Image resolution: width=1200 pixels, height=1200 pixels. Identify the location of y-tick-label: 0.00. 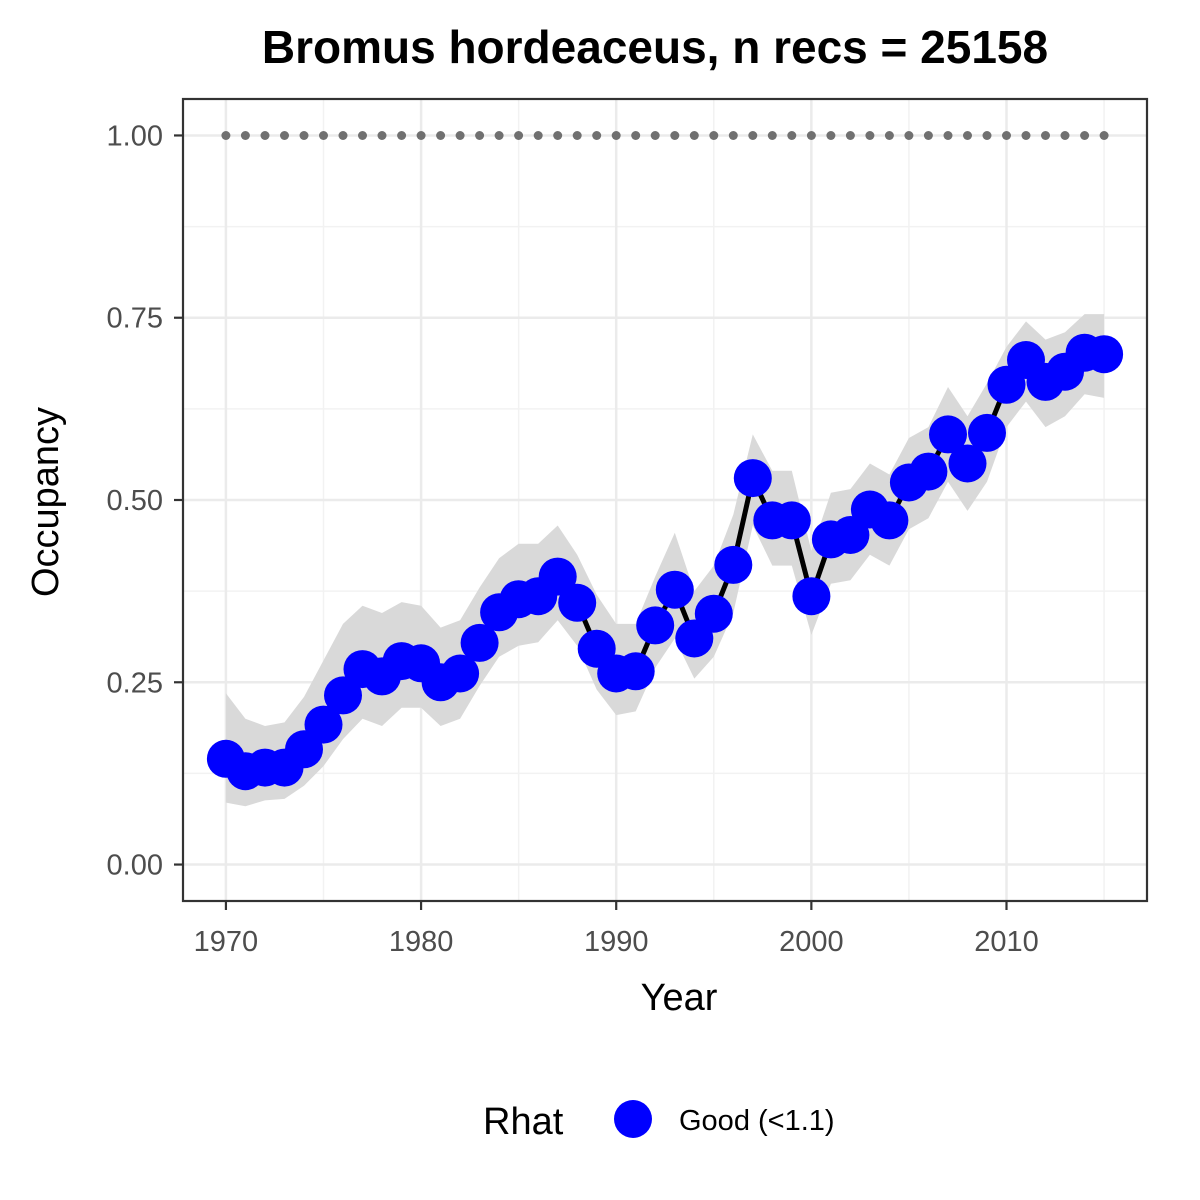
(135, 866).